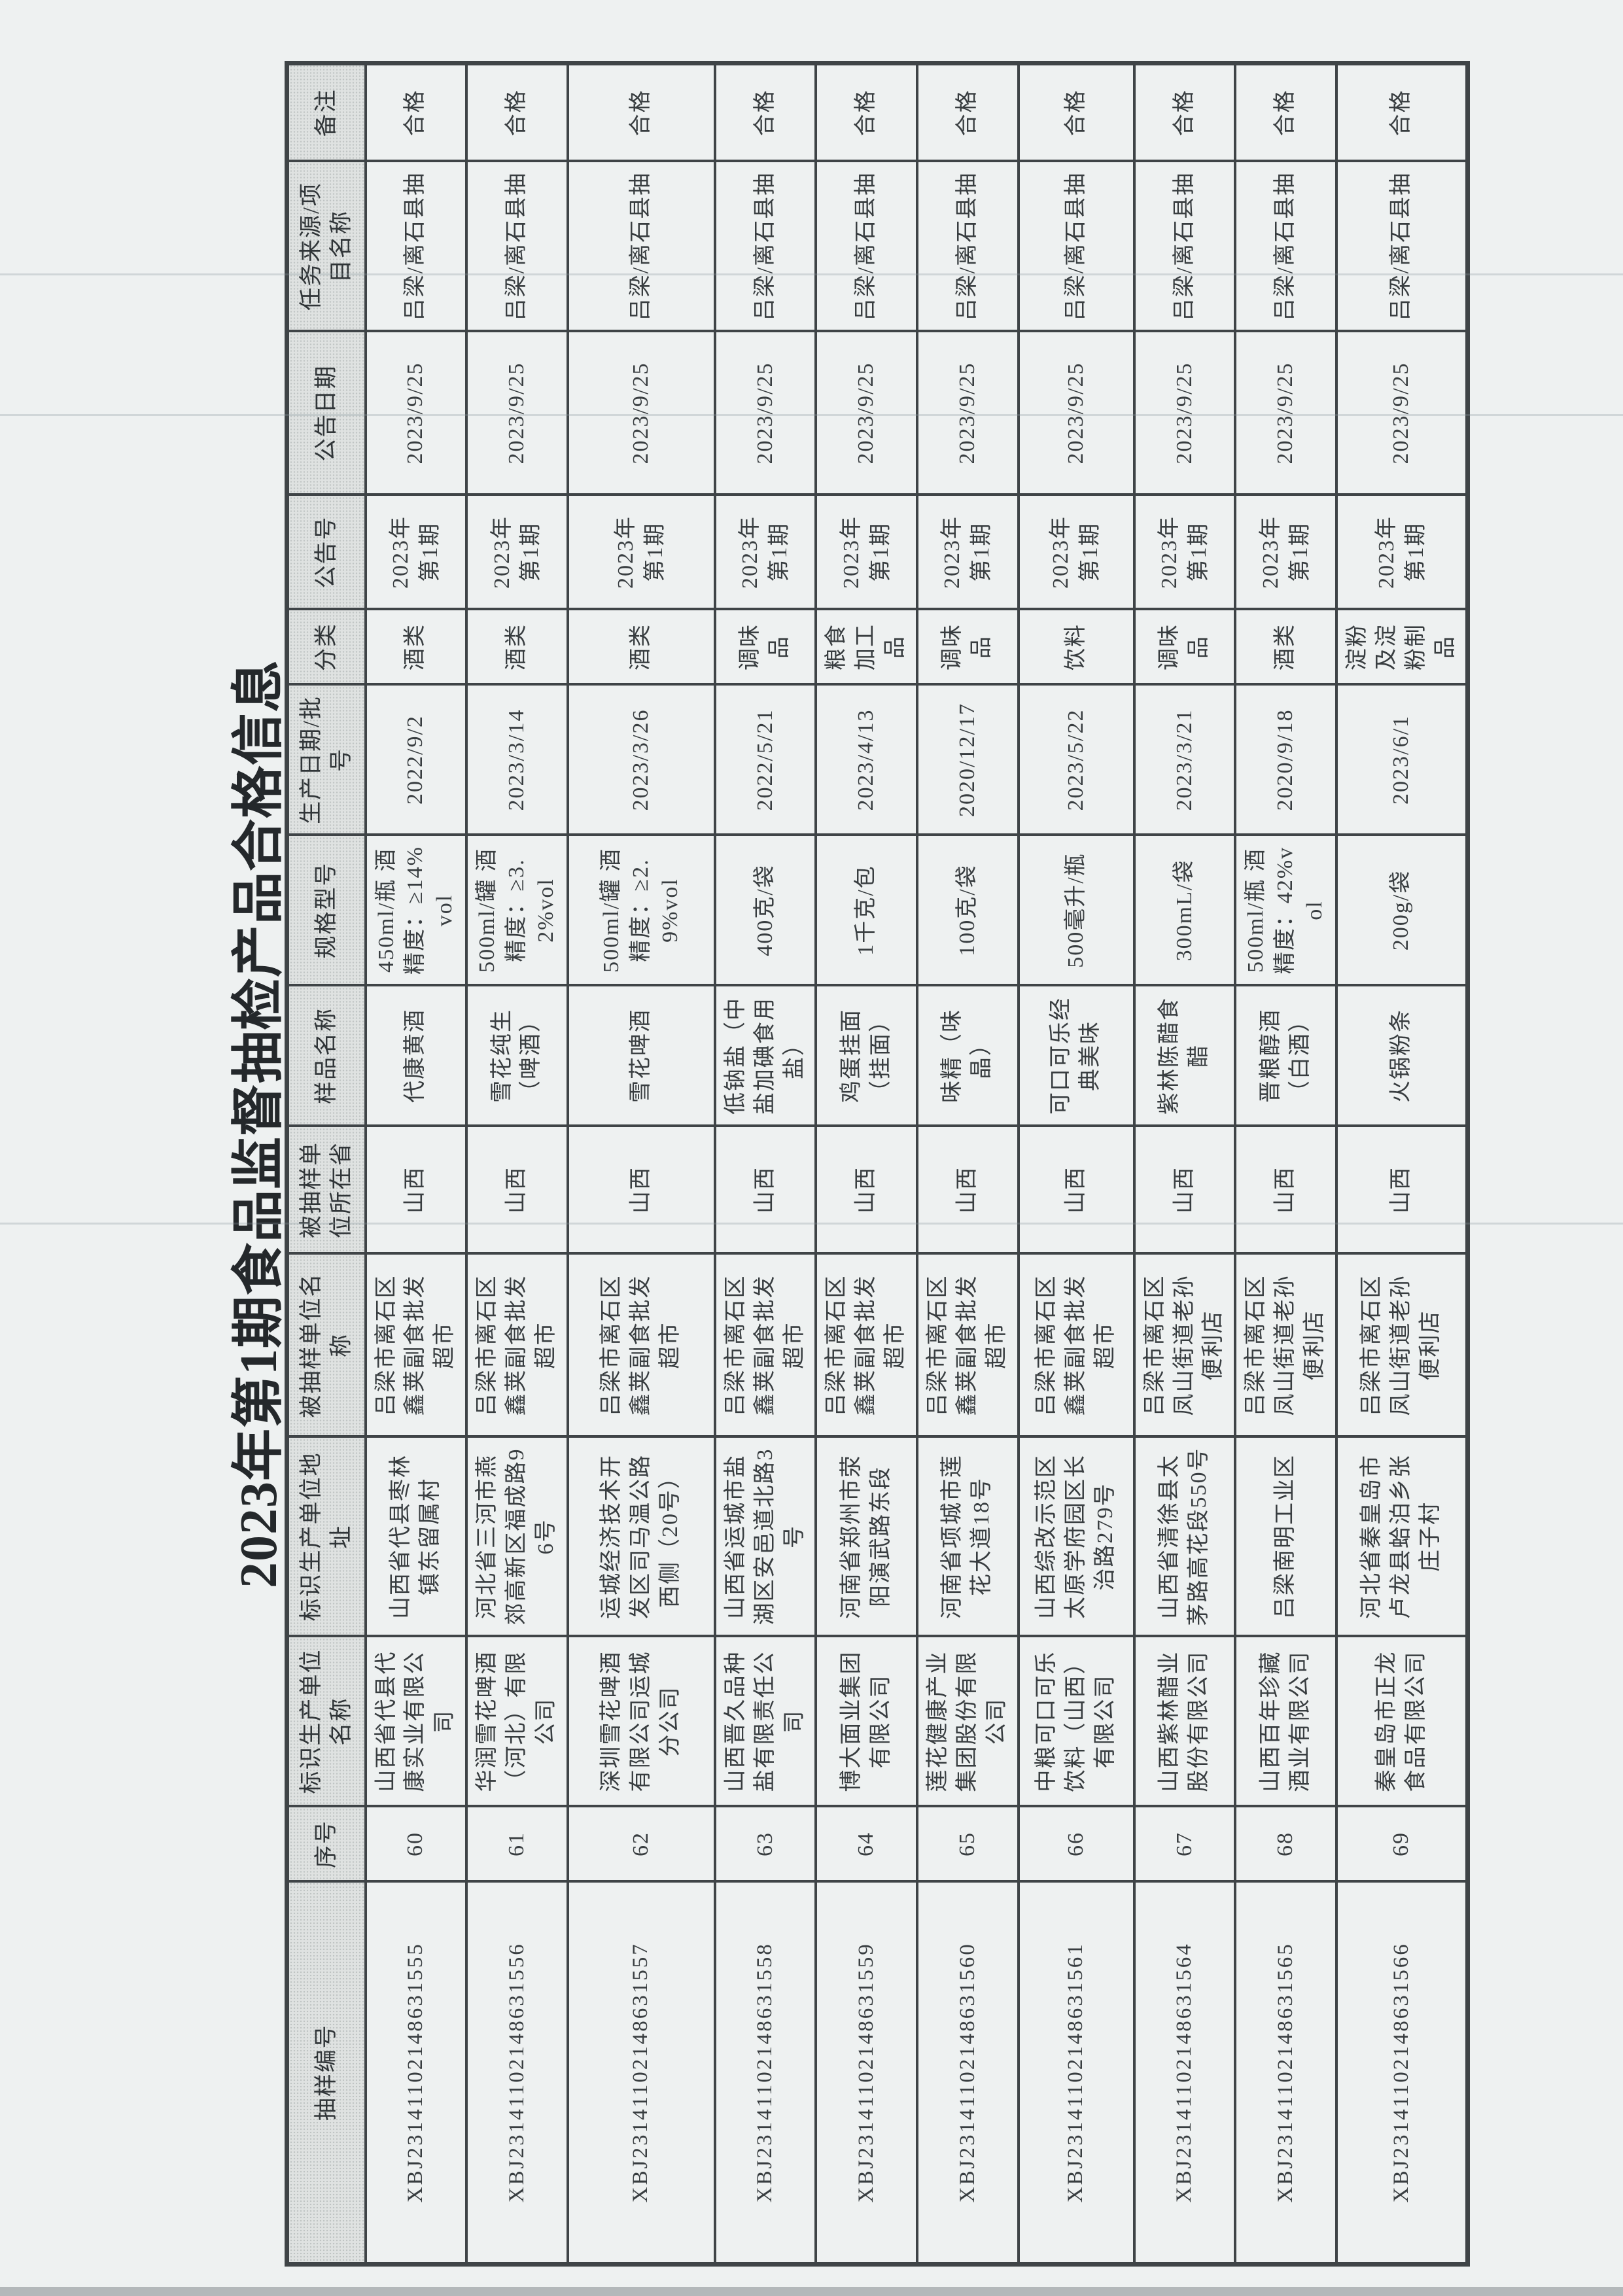 This screenshot has width=1623, height=2296. I want to click on cell-row65-col9: 调味品, so click(968, 647).